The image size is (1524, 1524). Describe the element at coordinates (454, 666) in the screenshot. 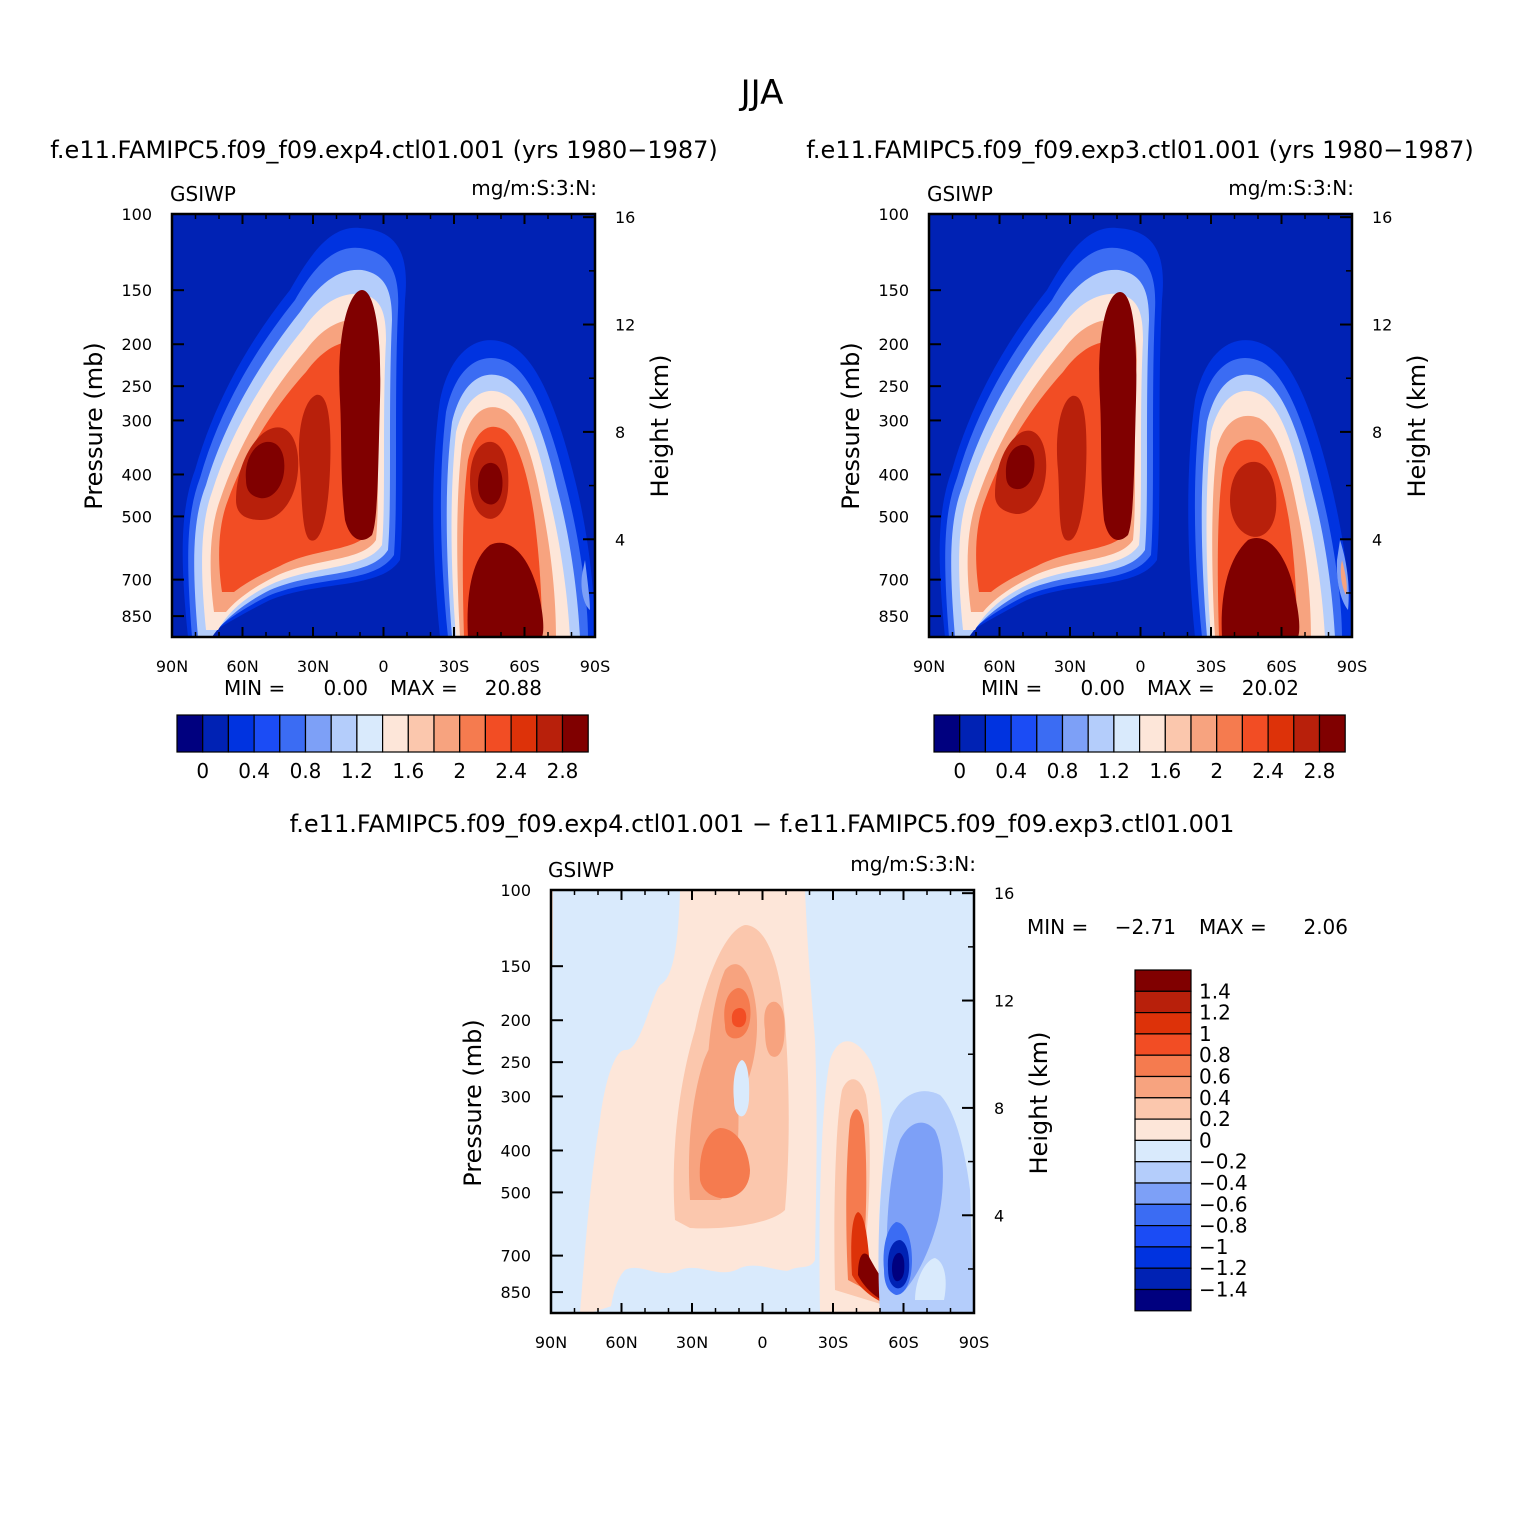

I see `x-tick-label: 30S` at that location.